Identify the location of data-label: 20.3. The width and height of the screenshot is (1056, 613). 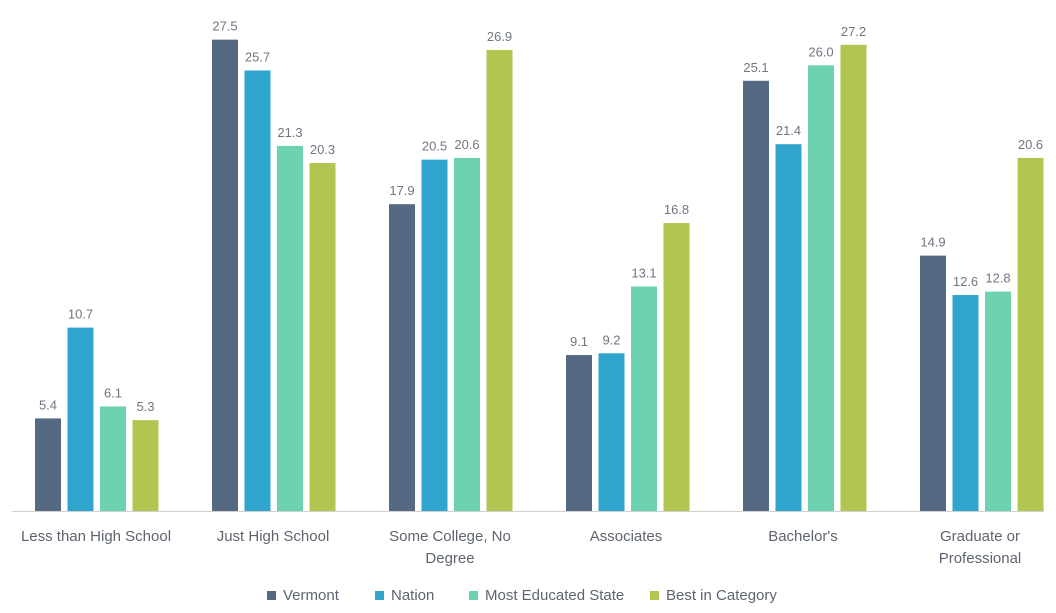
(322, 149).